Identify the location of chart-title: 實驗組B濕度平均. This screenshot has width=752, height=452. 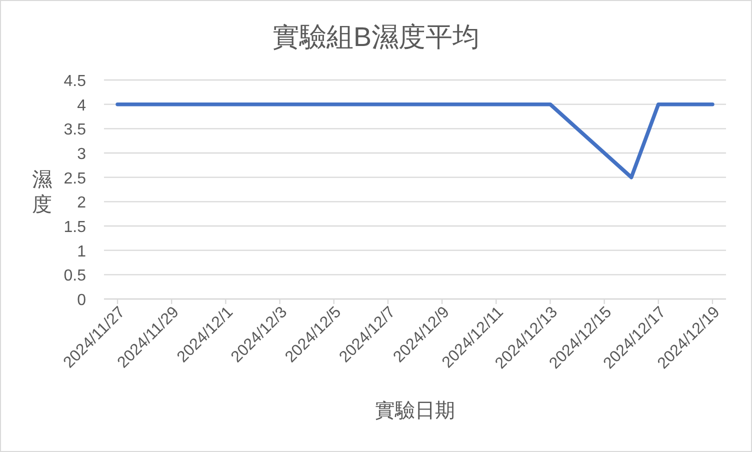
(376, 37).